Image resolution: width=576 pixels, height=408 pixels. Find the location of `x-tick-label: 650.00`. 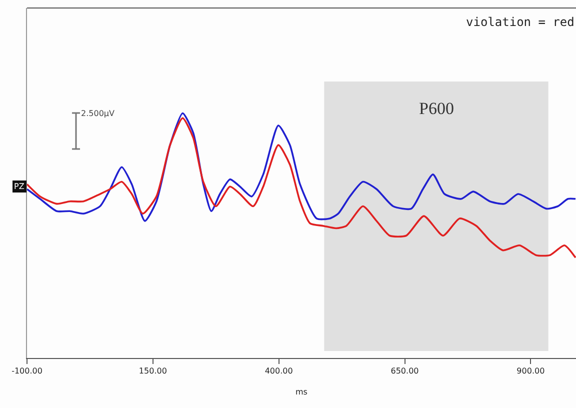

x-tick-label: 650.00 is located at coordinates (404, 371).